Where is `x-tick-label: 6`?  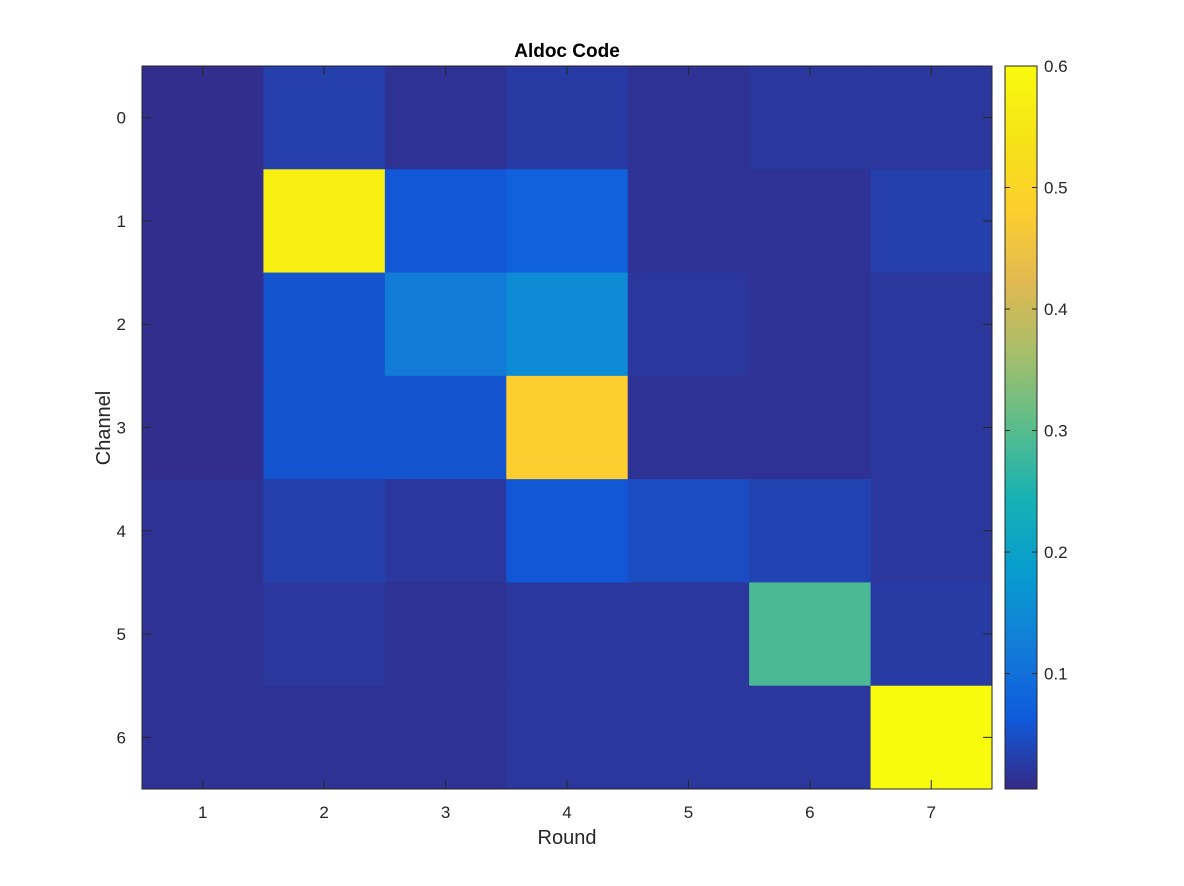
x-tick-label: 6 is located at coordinates (809, 812).